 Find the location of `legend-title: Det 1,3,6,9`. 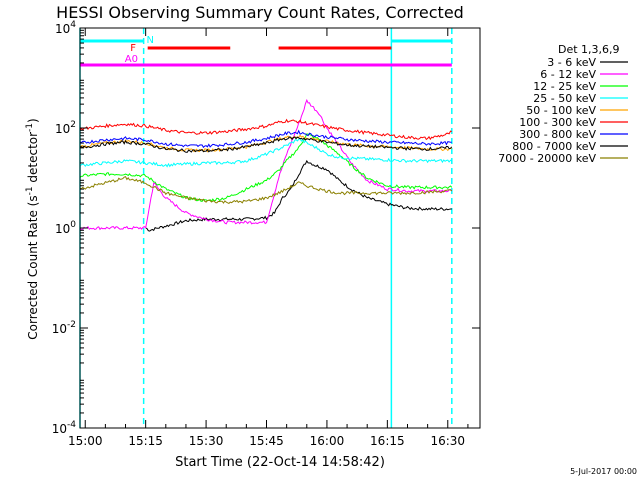

legend-title: Det 1,3,6,9 is located at coordinates (589, 49).